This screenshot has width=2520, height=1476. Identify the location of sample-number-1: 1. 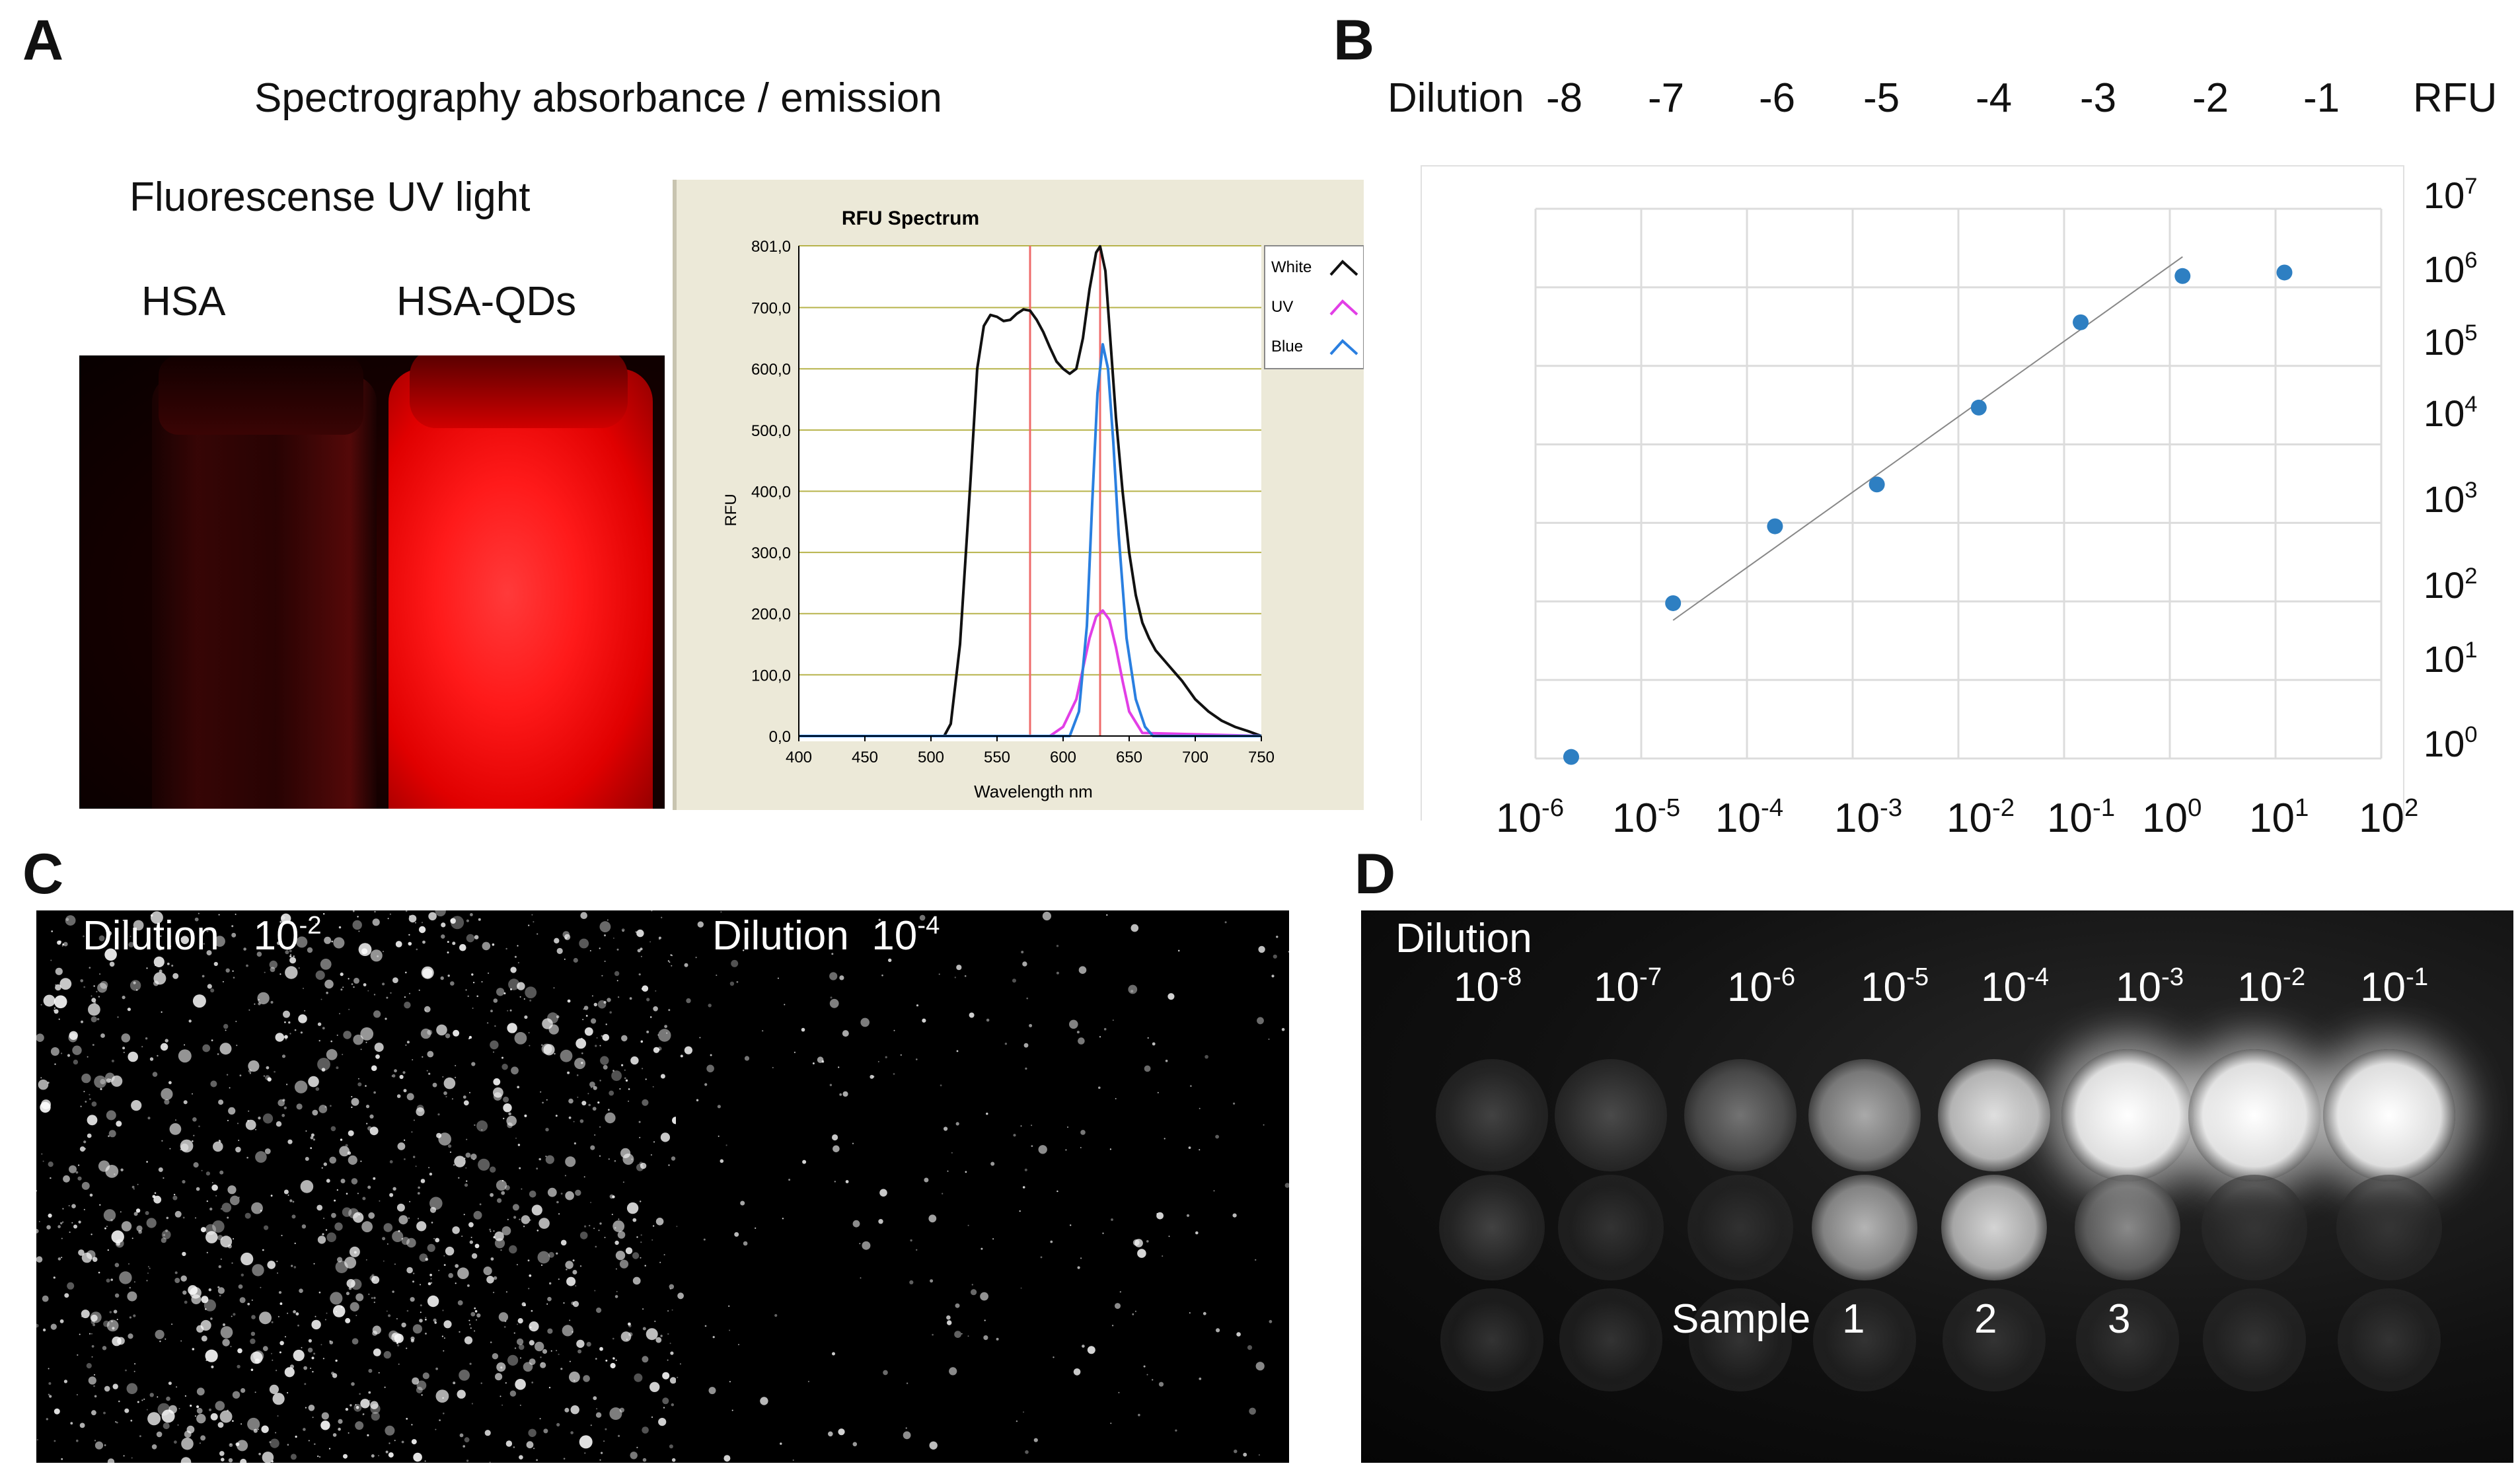
(1853, 1319).